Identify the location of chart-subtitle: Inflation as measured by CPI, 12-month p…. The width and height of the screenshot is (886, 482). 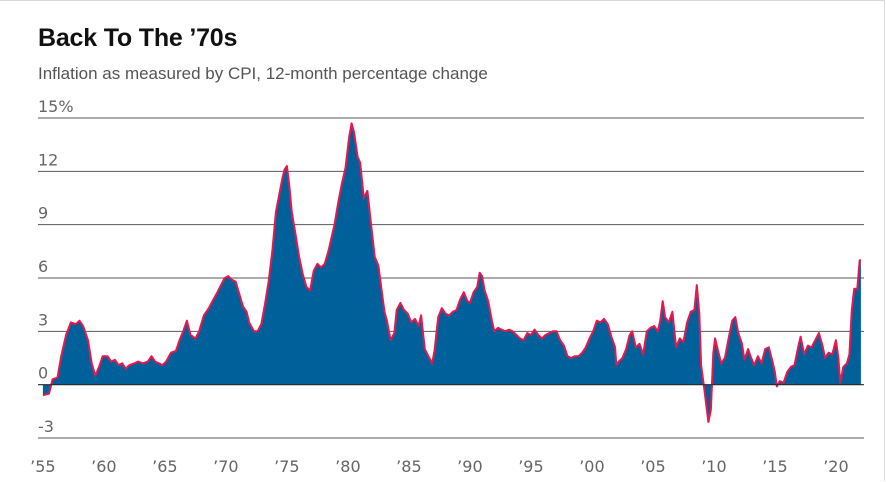
(263, 73).